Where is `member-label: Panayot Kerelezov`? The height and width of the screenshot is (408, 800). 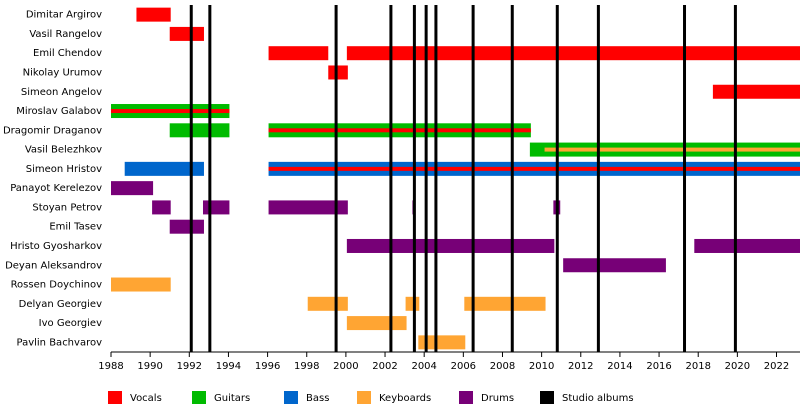 member-label: Panayot Kerelezov is located at coordinates (56, 188).